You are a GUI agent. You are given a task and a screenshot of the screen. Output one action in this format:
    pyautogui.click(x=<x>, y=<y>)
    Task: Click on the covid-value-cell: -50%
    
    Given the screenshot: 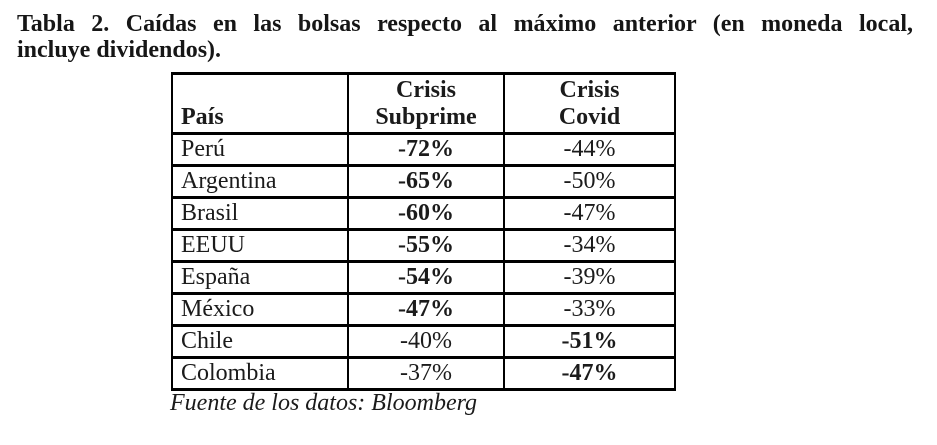 What is the action you would take?
    pyautogui.click(x=589, y=181)
    